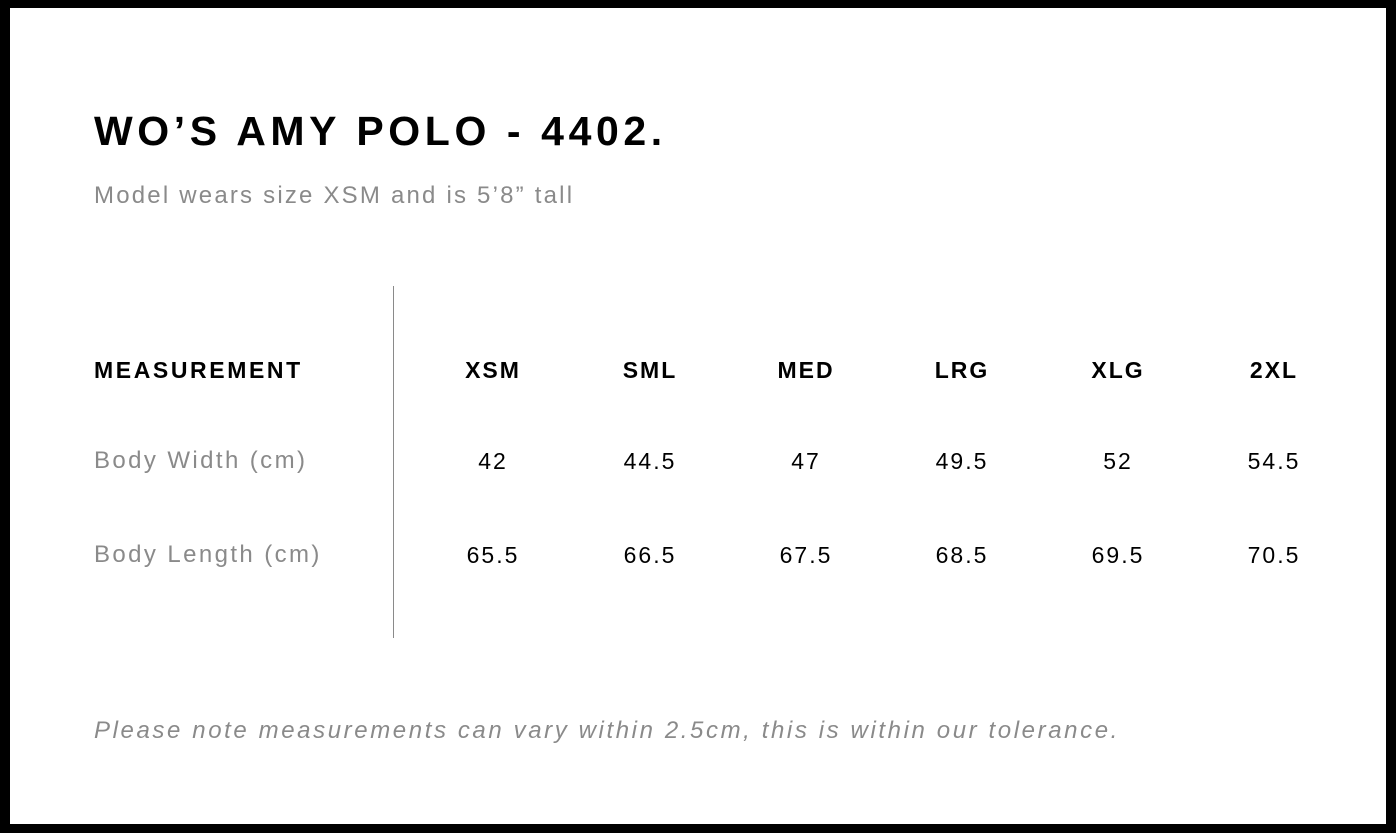 The image size is (1396, 833). What do you see at coordinates (208, 554) in the screenshot?
I see `row-label: Body Length (cm)` at bounding box center [208, 554].